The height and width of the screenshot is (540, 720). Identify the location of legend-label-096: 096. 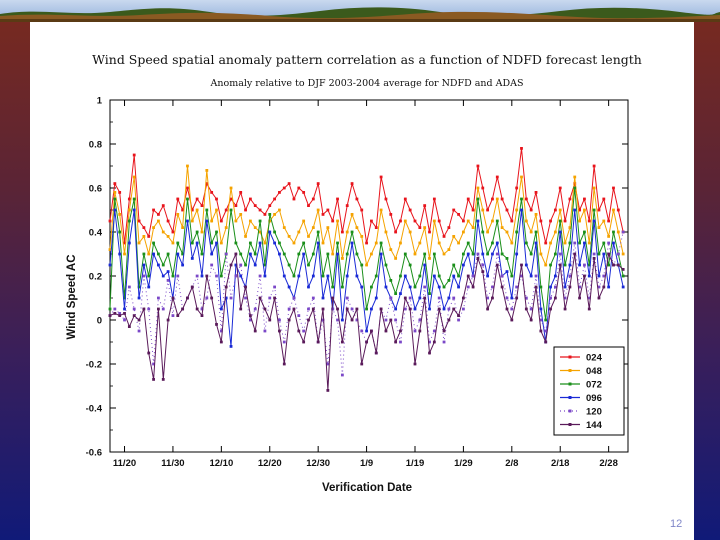
(594, 398).